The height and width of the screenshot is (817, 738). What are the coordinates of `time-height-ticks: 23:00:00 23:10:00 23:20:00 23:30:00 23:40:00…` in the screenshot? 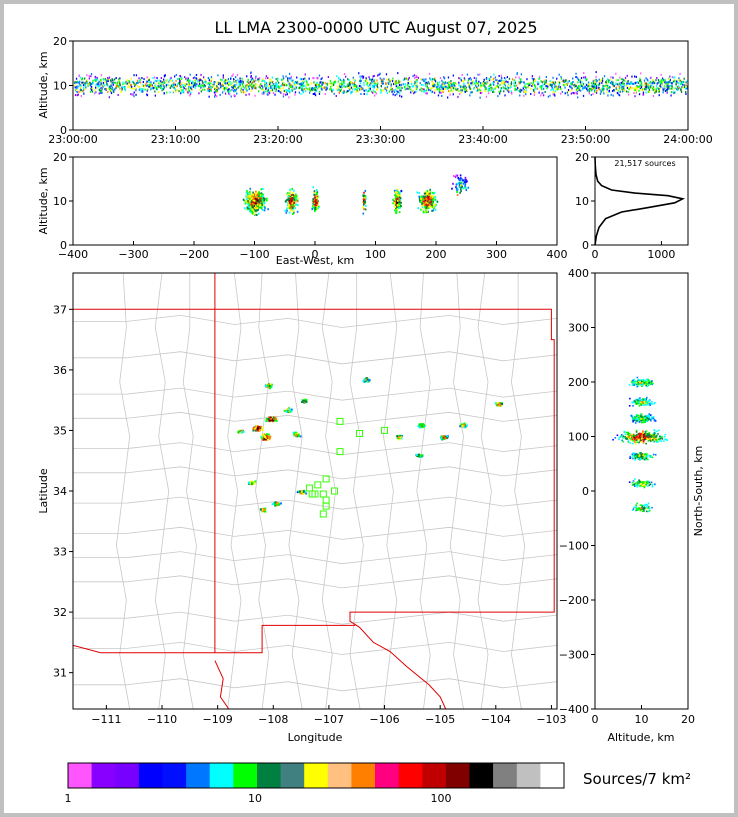 It's located at (380, 90).